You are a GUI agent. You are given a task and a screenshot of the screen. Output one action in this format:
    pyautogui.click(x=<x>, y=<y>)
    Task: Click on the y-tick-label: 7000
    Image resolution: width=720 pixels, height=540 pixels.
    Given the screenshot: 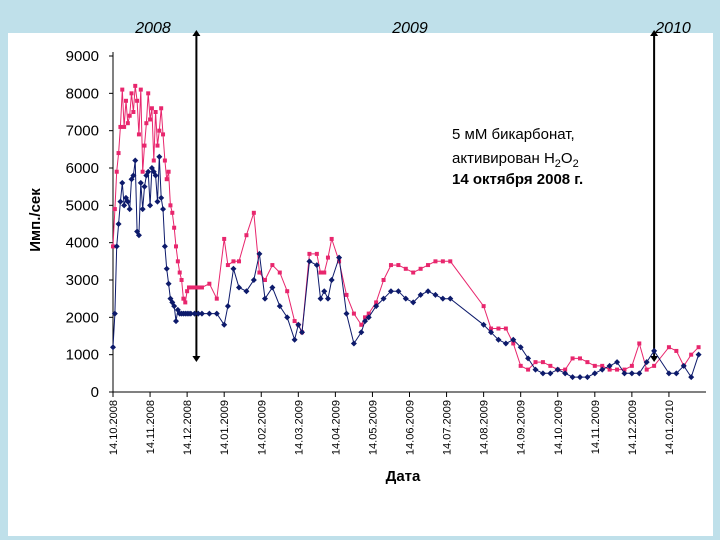 What is the action you would take?
    pyautogui.click(x=82, y=131)
    